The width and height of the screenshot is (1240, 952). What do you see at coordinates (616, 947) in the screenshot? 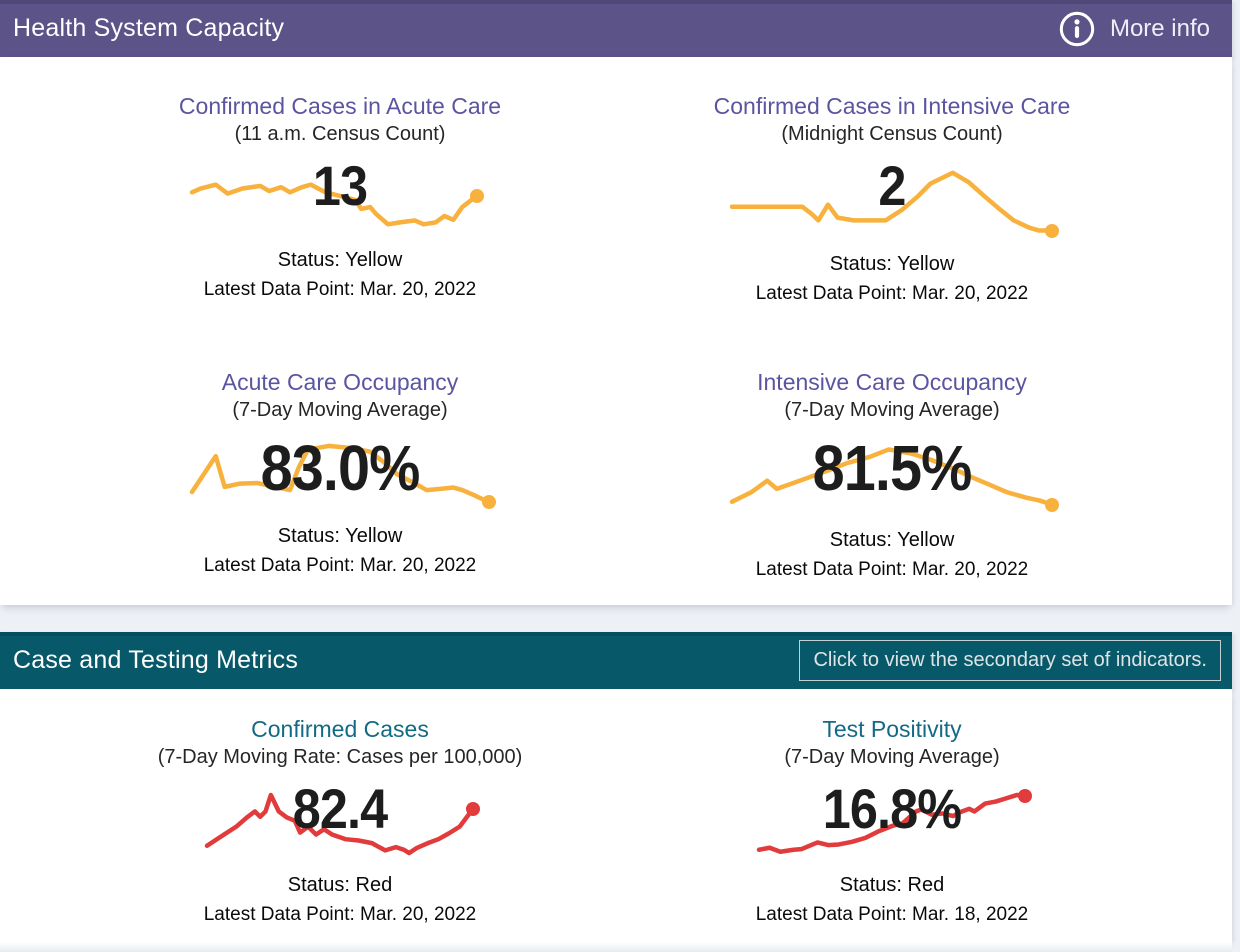
I see `panel-bottom-fade` at bounding box center [616, 947].